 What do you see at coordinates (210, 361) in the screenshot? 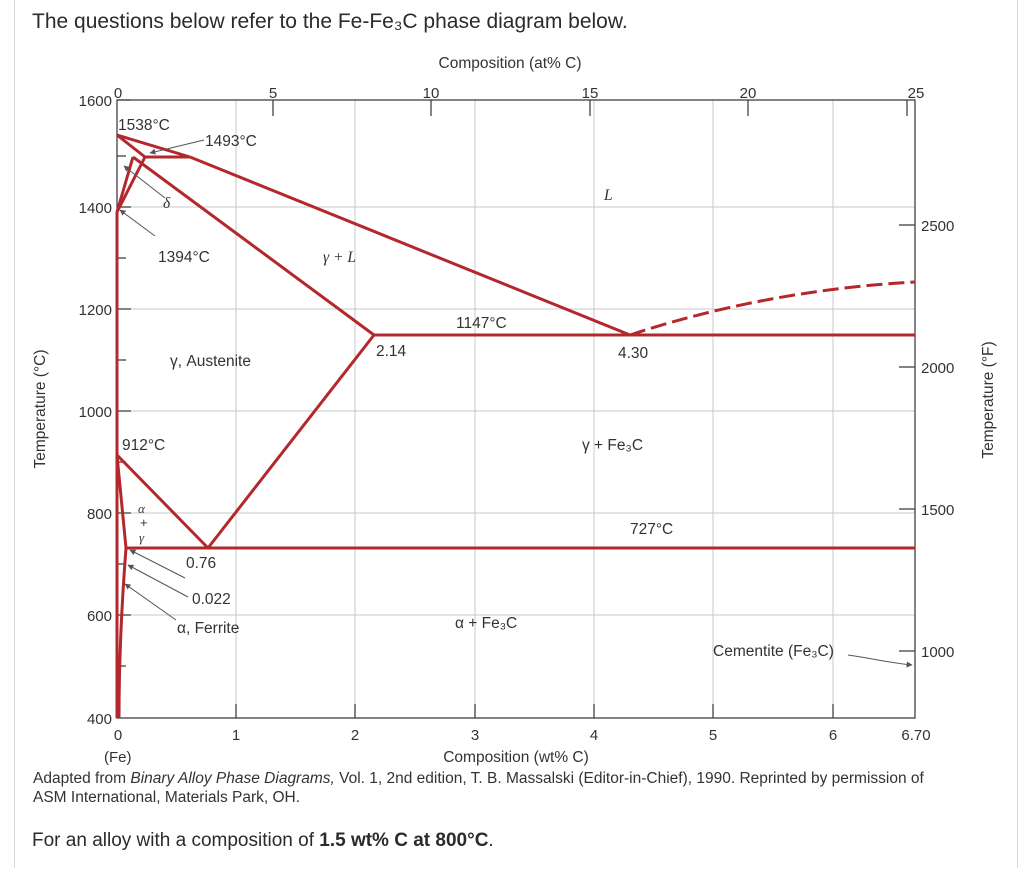
I see `label-austenite: γ, Austenite` at bounding box center [210, 361].